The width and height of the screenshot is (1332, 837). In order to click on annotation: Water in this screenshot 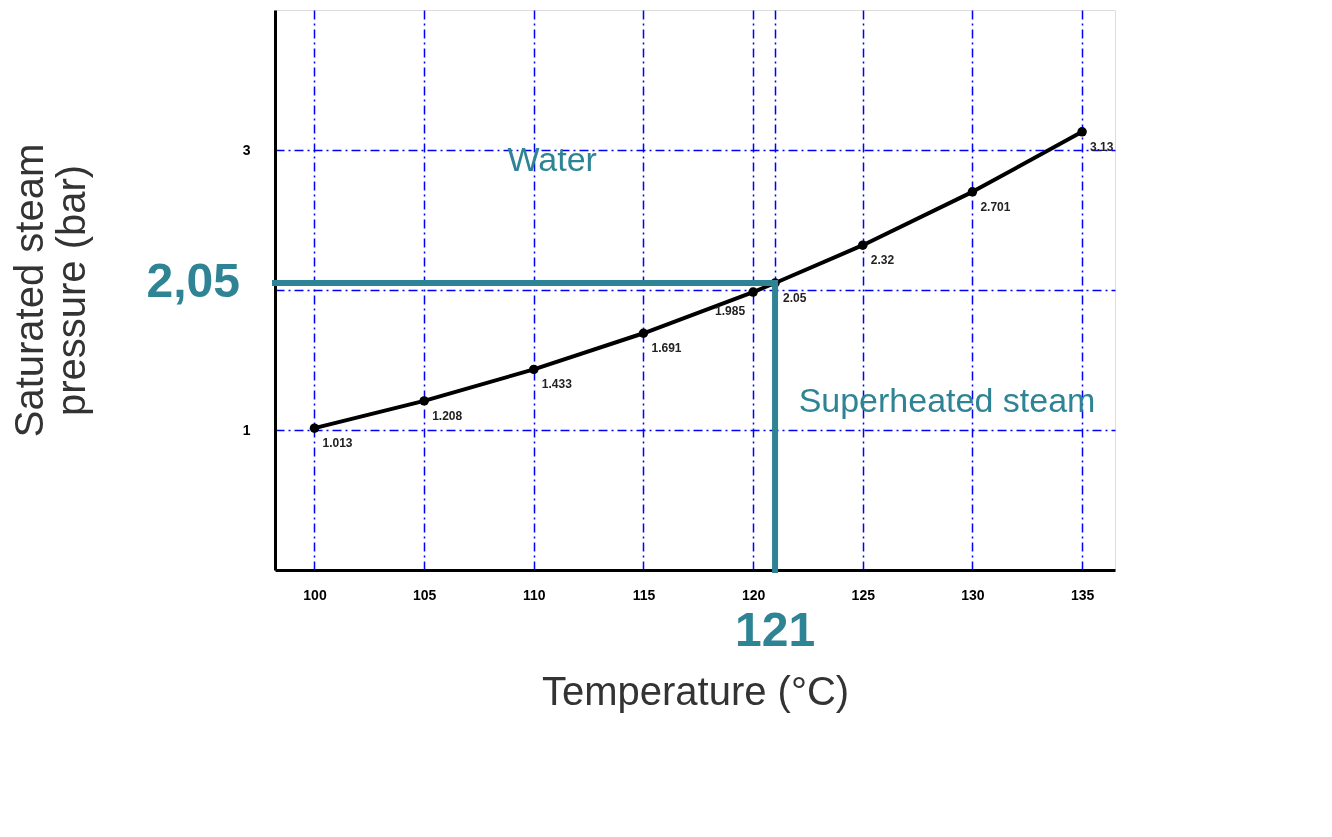, I will do `click(552, 159)`.